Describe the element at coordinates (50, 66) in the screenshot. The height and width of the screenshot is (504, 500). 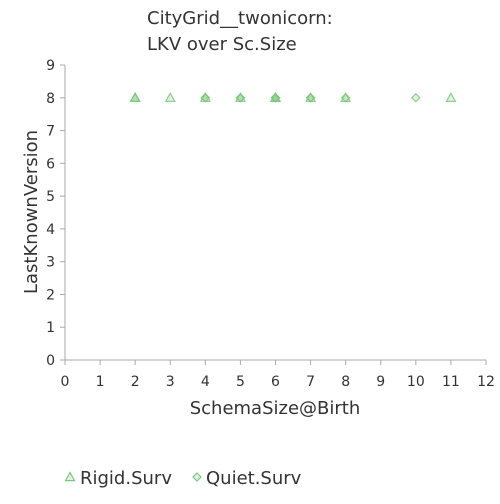
I see `y-tick-label: 9` at that location.